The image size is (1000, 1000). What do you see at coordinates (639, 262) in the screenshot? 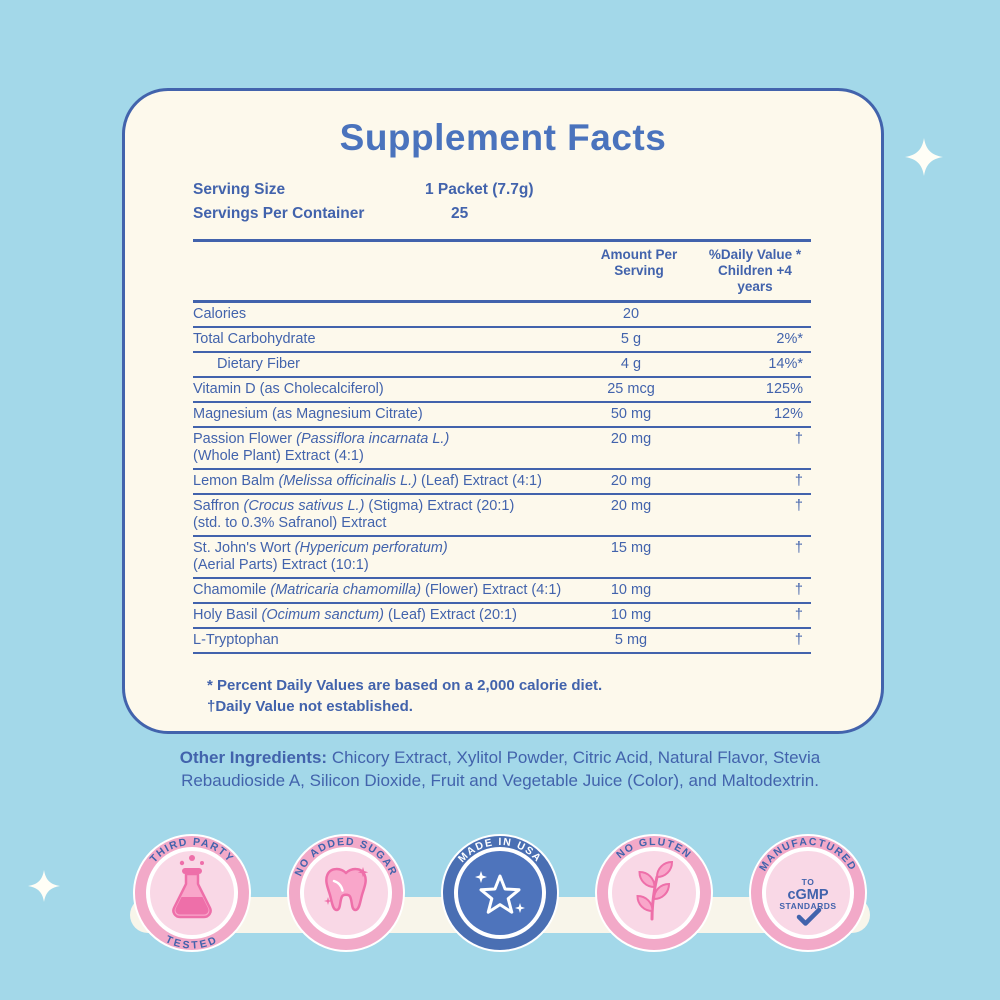
I see `col-amount-per-serving: Amount Per Serving` at bounding box center [639, 262].